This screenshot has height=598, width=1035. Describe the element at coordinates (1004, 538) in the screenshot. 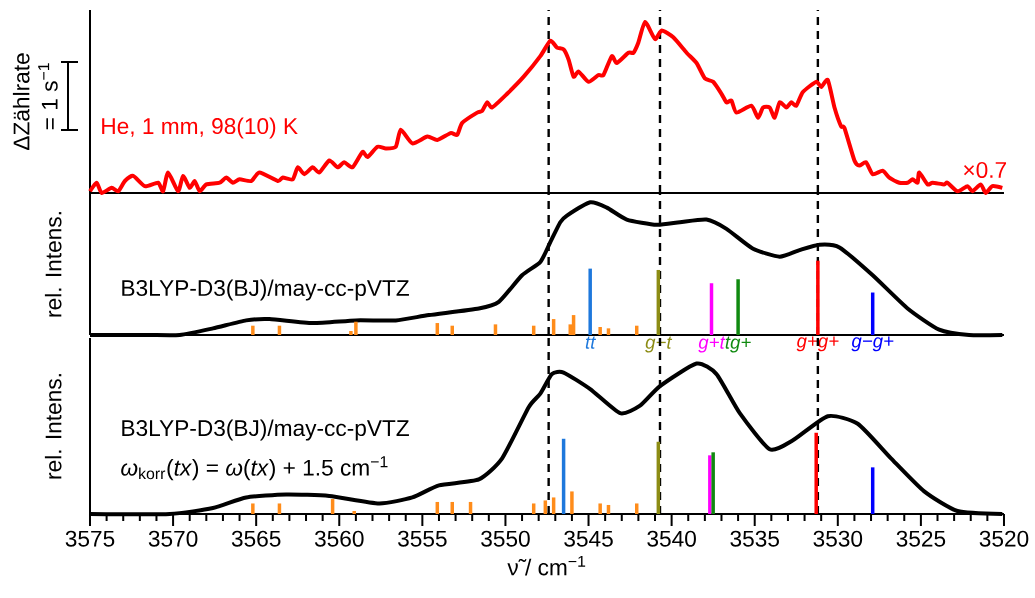

I see `x-tick-label: 3520` at that location.